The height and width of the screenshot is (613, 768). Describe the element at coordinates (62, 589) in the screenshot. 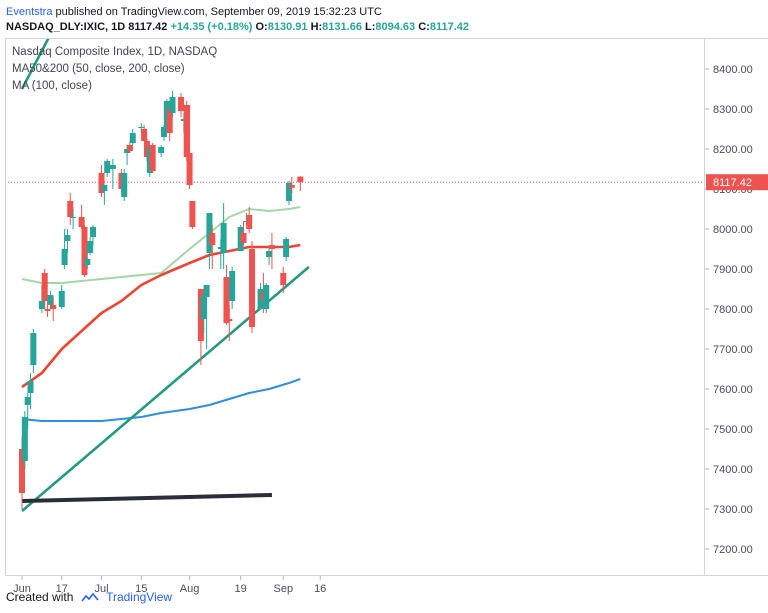

I see `x-tick-label: 17` at that location.